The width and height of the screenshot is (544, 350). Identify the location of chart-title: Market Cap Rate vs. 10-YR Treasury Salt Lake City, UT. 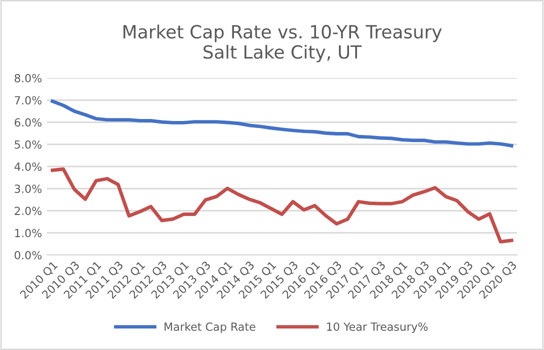
(283, 43).